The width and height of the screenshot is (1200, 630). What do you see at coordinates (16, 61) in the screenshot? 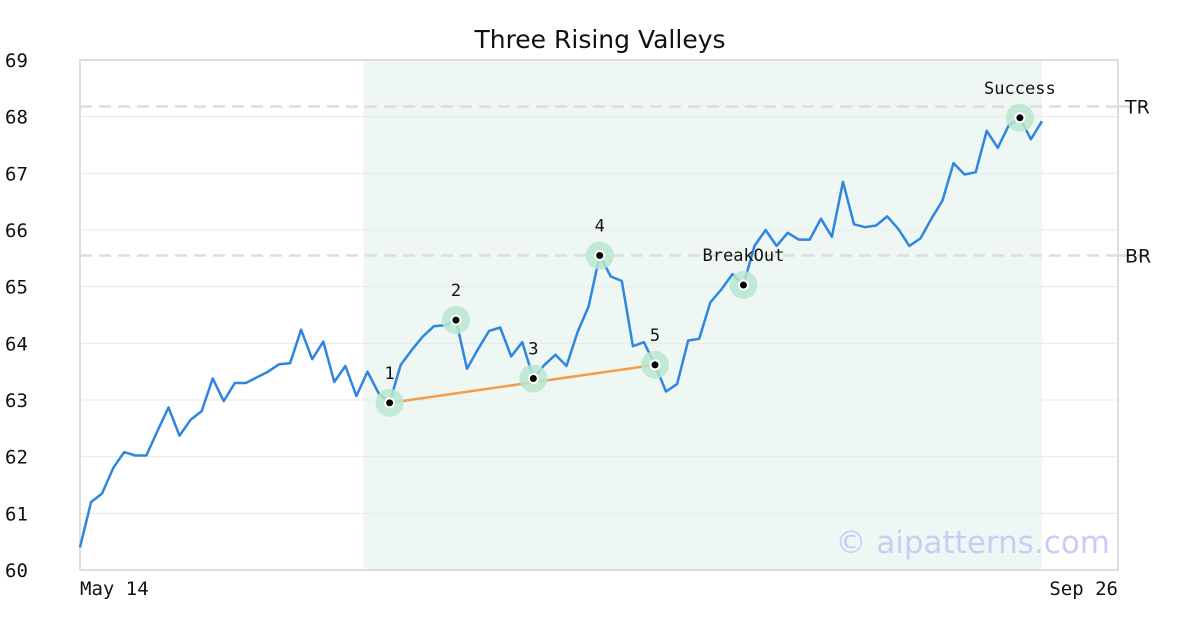
I see `y-tick-label: 69` at bounding box center [16, 61].